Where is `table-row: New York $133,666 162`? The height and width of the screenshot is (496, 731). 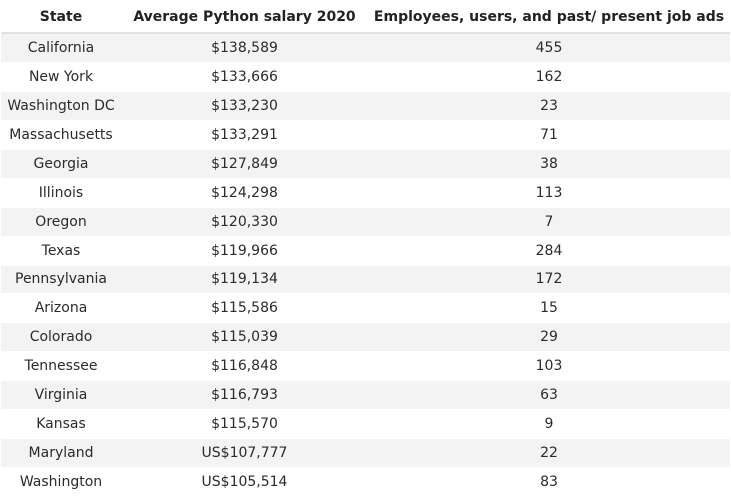
table-row: New York $133,666 162 is located at coordinates (365, 76).